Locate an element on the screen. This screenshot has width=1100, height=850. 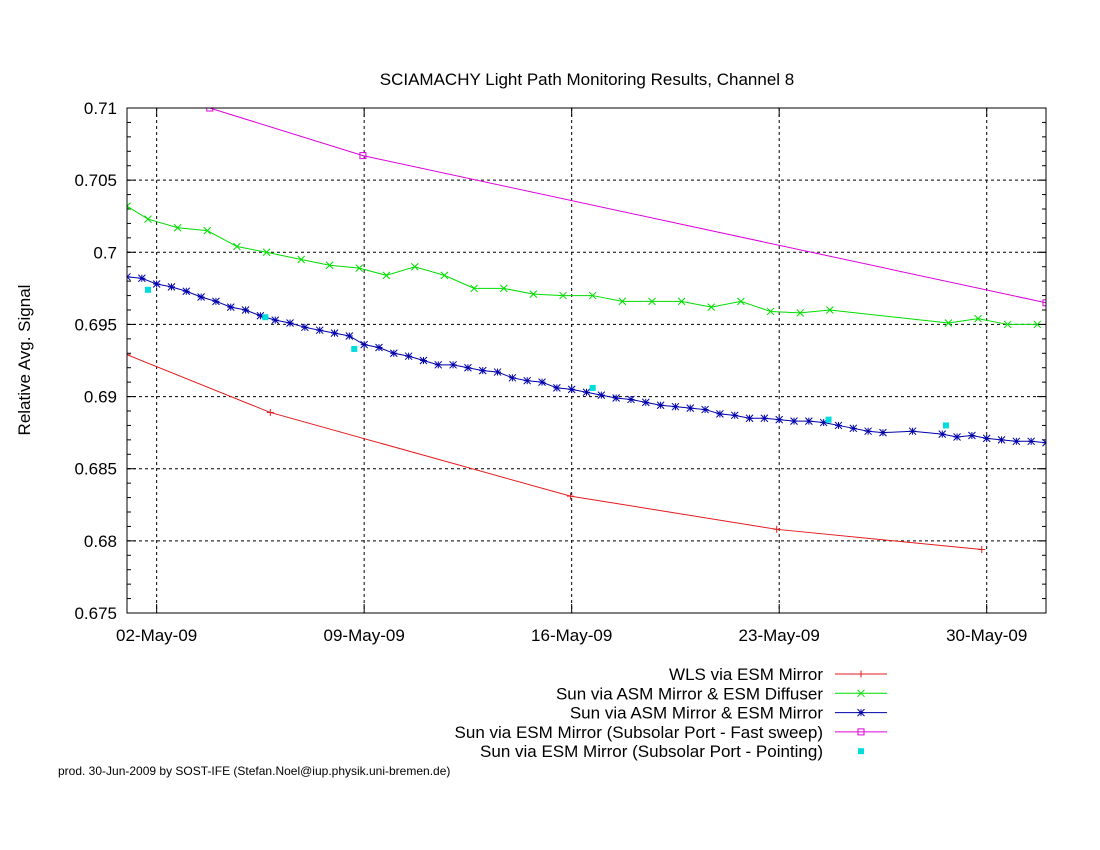
y-tick-label: 0.705 is located at coordinates (95, 180).